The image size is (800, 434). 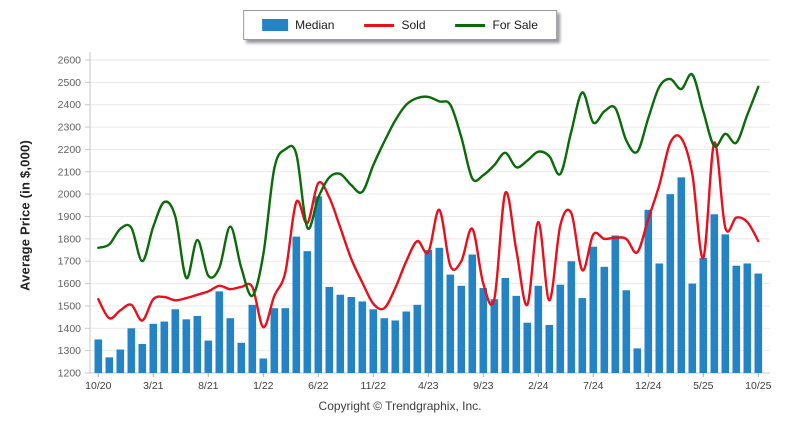 What do you see at coordinates (275, 25) in the screenshot?
I see `median-swatch-icon` at bounding box center [275, 25].